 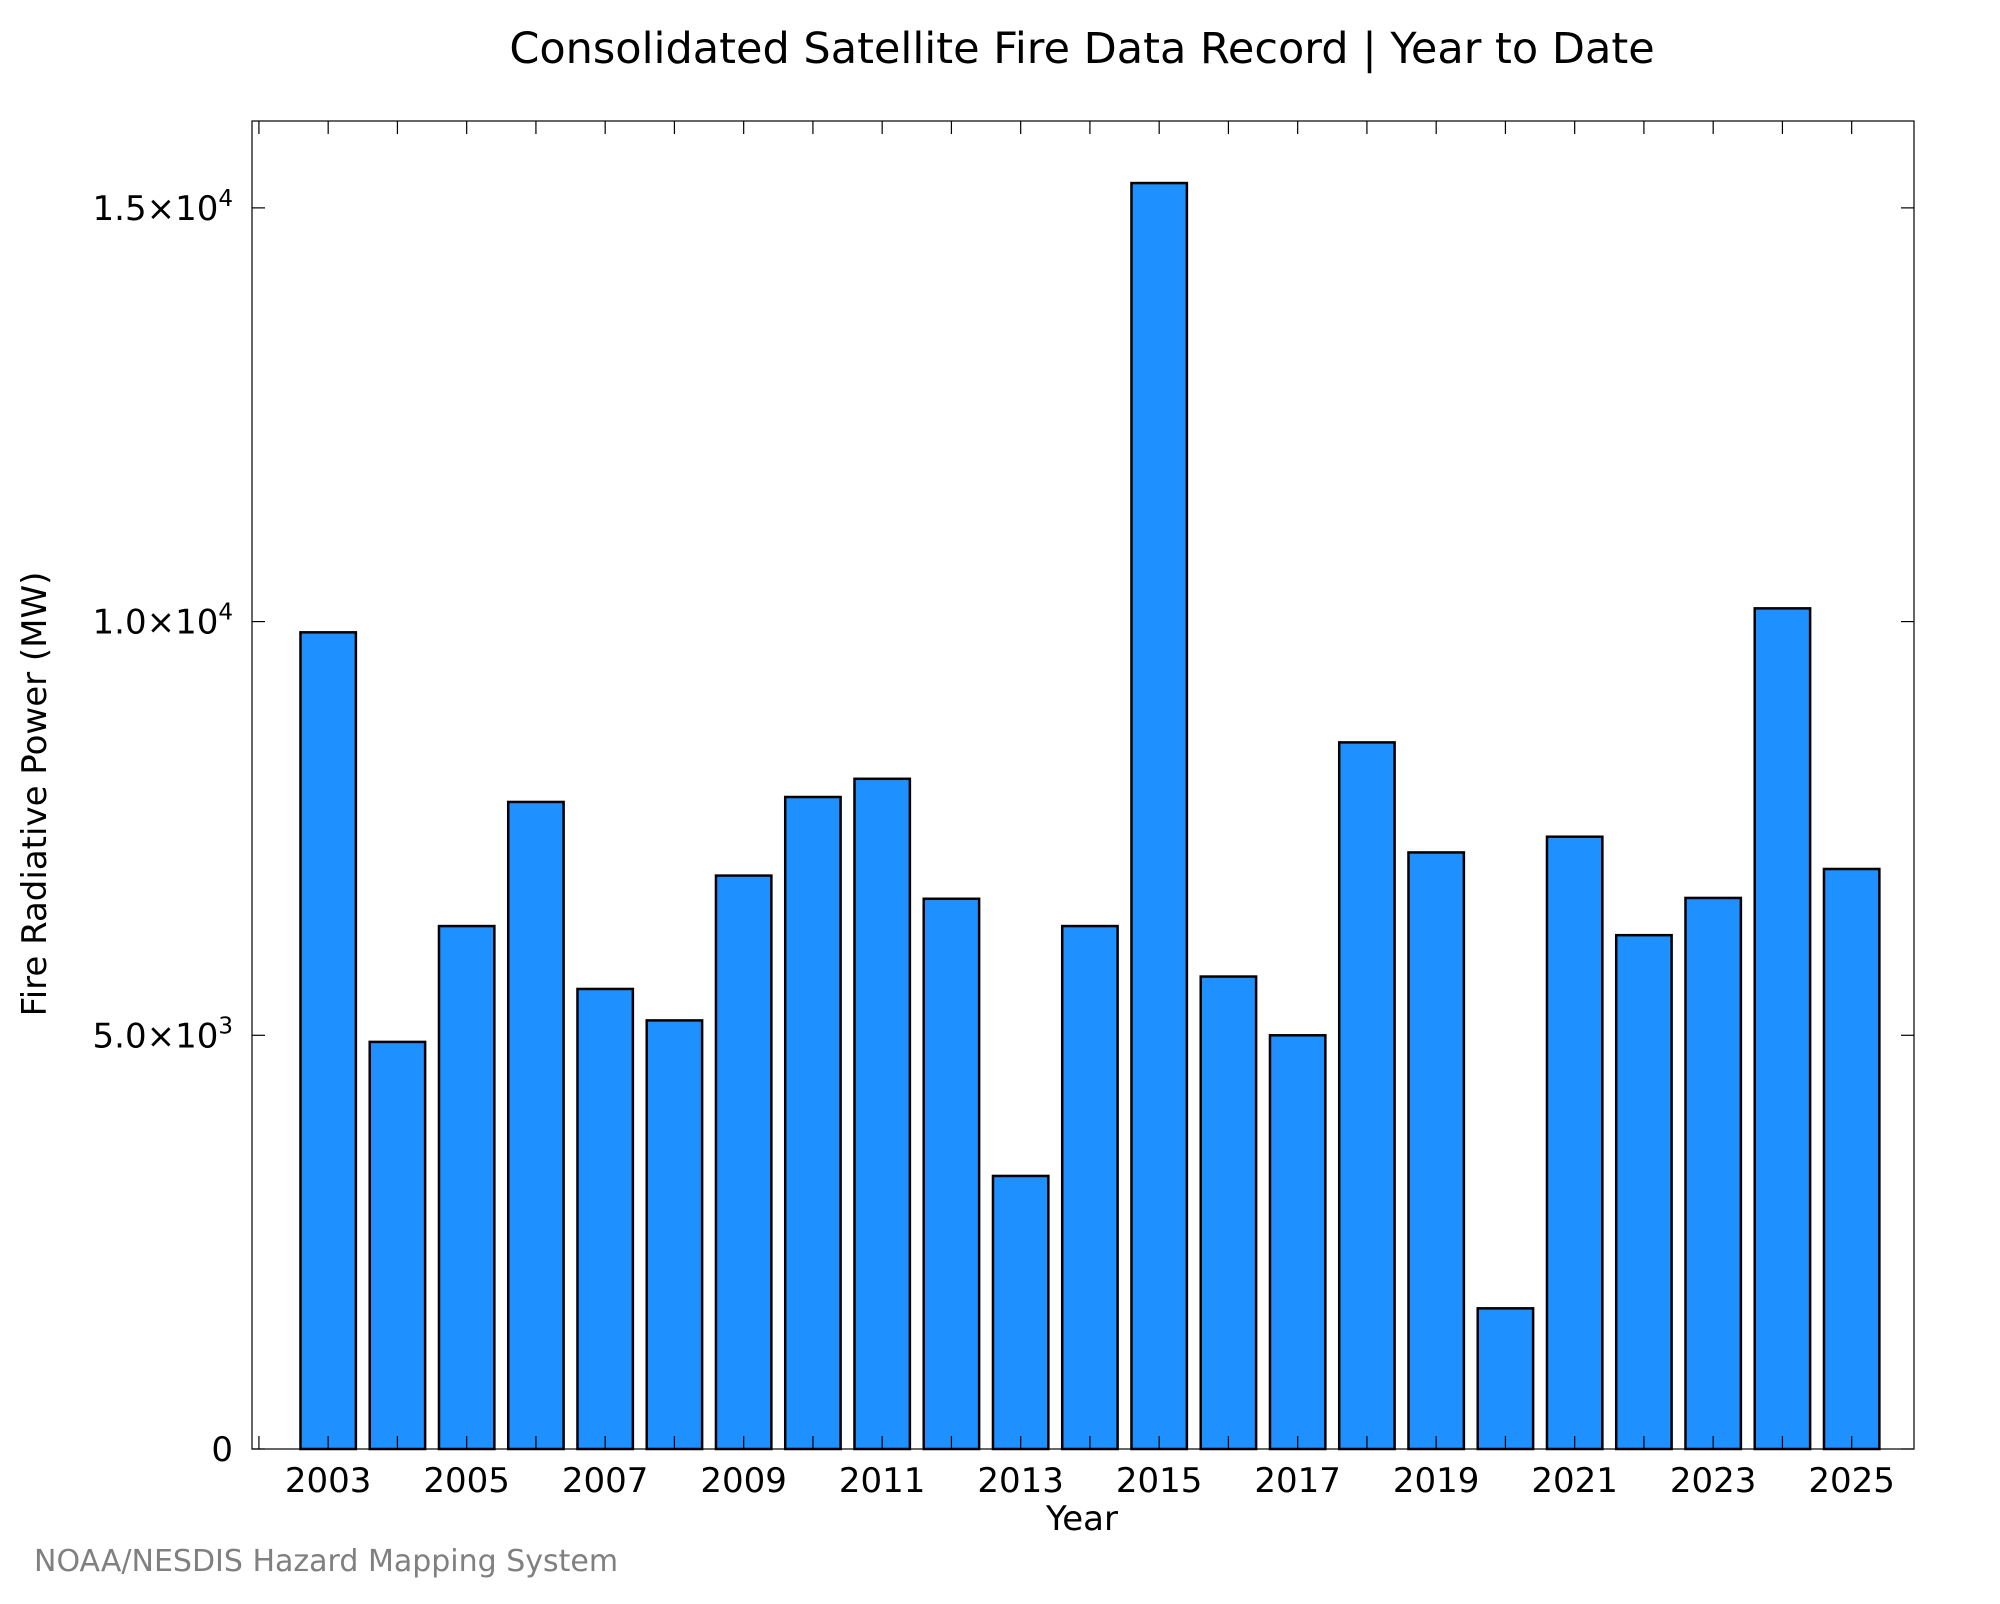 I want to click on x-tick-label: 2025, so click(x=1851, y=1481).